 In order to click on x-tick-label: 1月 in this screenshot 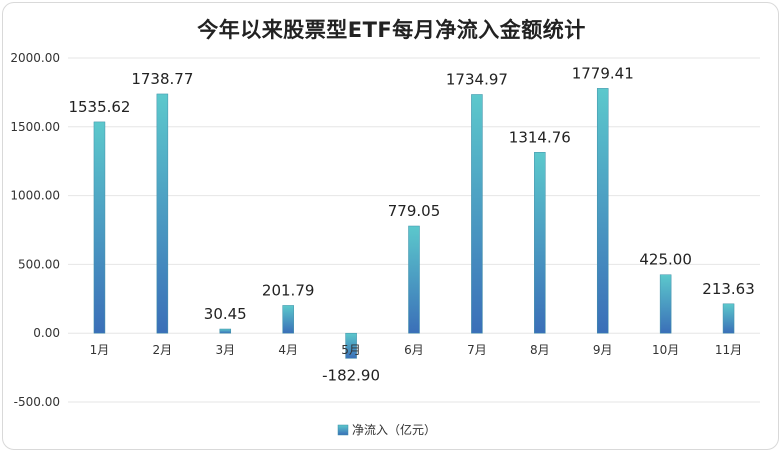, I will do `click(100, 350)`.